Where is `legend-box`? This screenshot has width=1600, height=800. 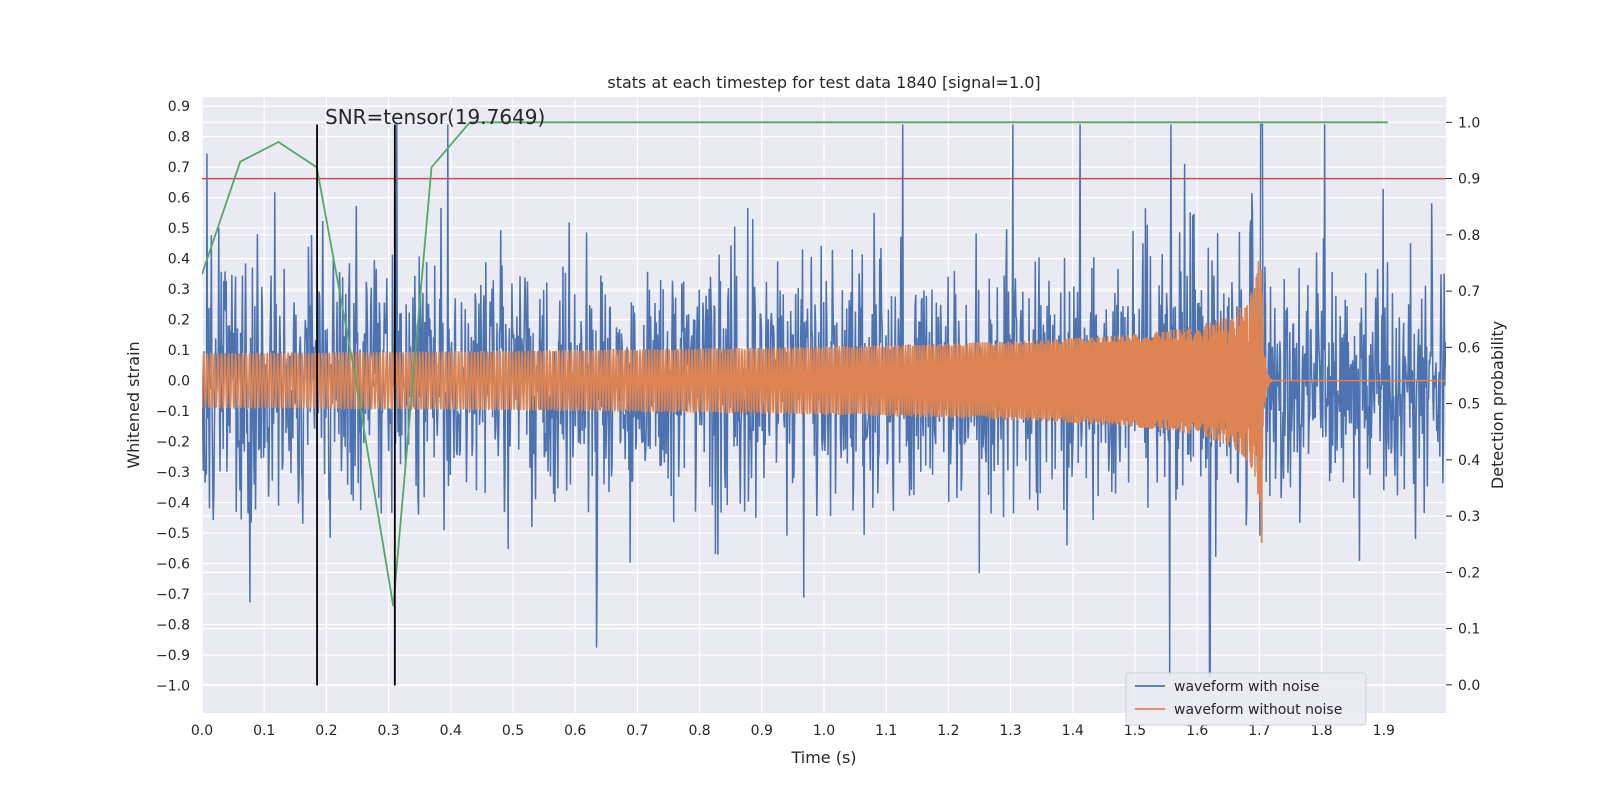 legend-box is located at coordinates (1246, 699).